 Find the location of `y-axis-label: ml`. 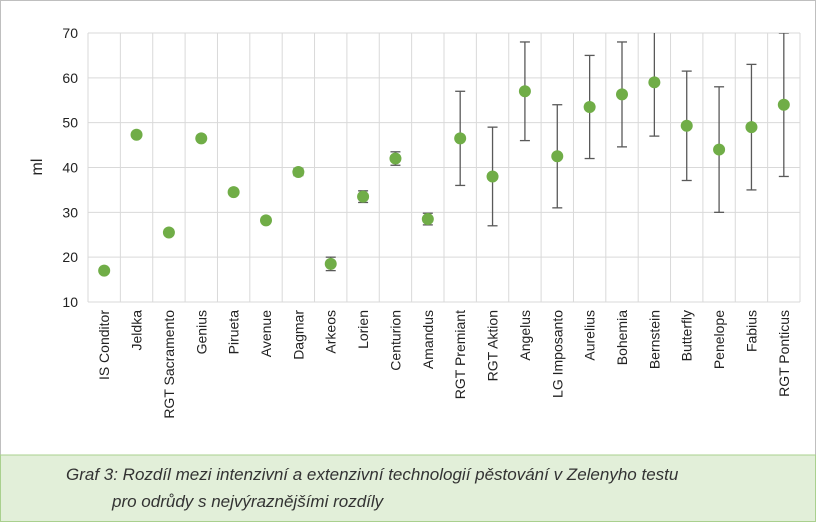

y-axis-label: ml is located at coordinates (37, 167).